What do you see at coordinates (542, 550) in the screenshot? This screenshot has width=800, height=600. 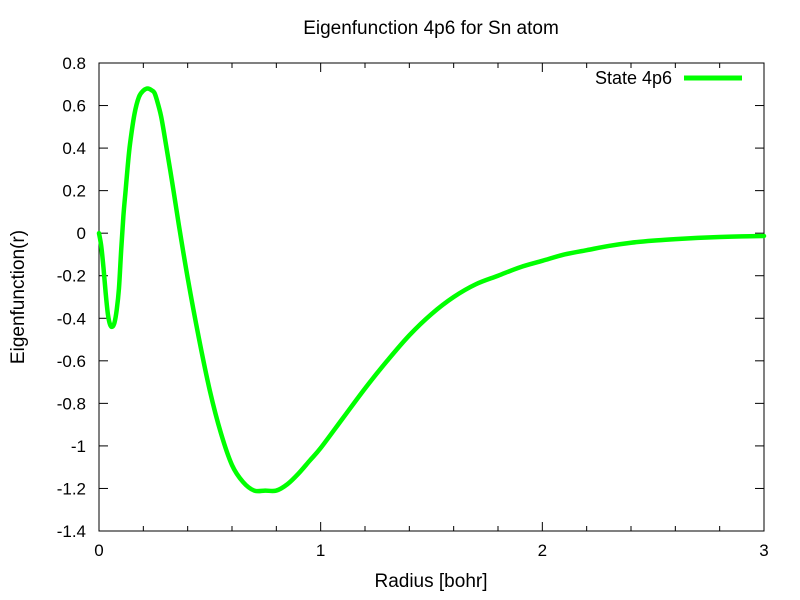 I see `x-tick-label: 2` at bounding box center [542, 550].